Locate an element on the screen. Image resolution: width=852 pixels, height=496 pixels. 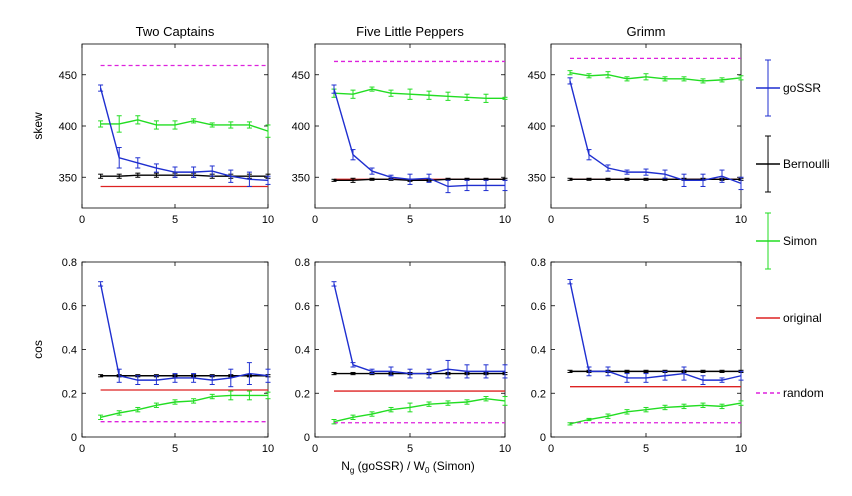
legend-item-simon: Simon is located at coordinates (786, 241).